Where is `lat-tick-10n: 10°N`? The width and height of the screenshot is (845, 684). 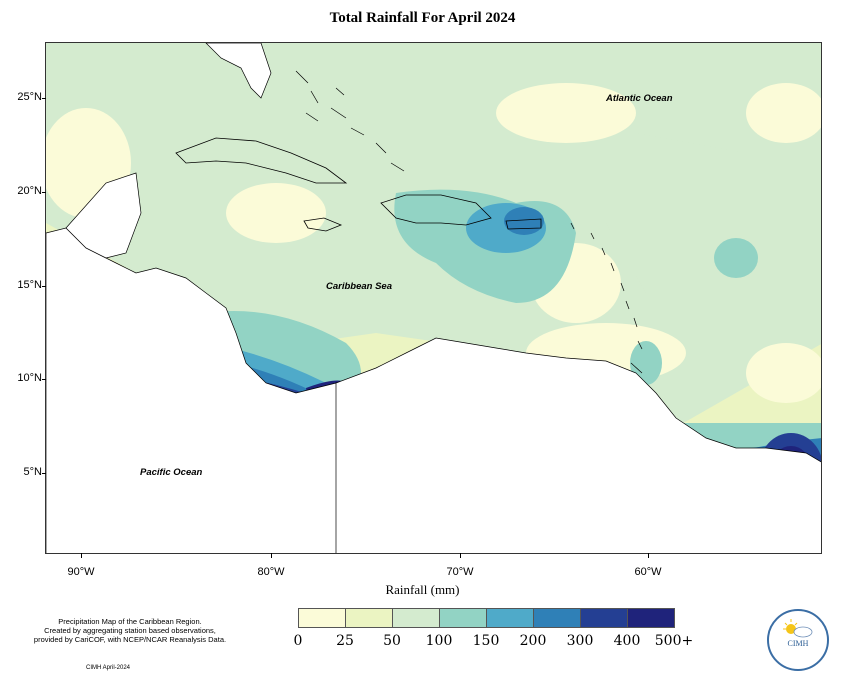 lat-tick-10n: 10°N is located at coordinates (29, 378).